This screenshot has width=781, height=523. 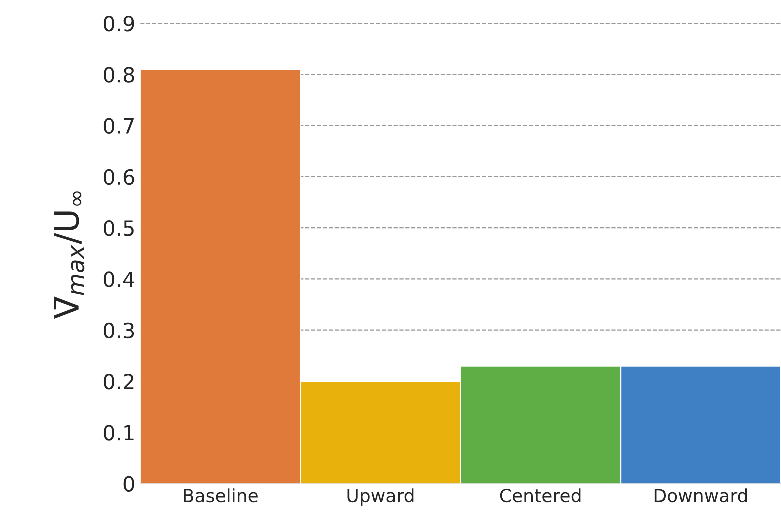 I want to click on y-tick-label: 0.6, so click(x=119, y=177).